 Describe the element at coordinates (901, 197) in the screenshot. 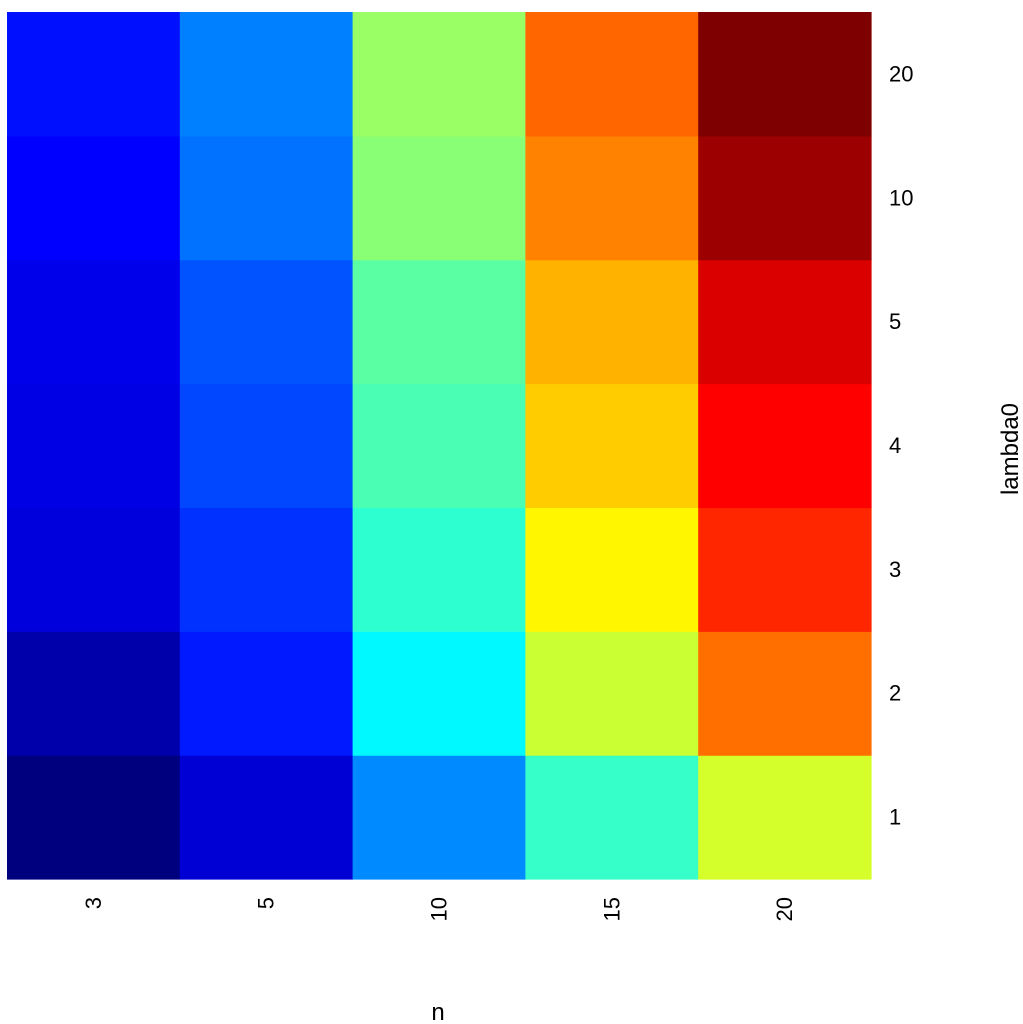

I see `y-tick-label: 10` at that location.